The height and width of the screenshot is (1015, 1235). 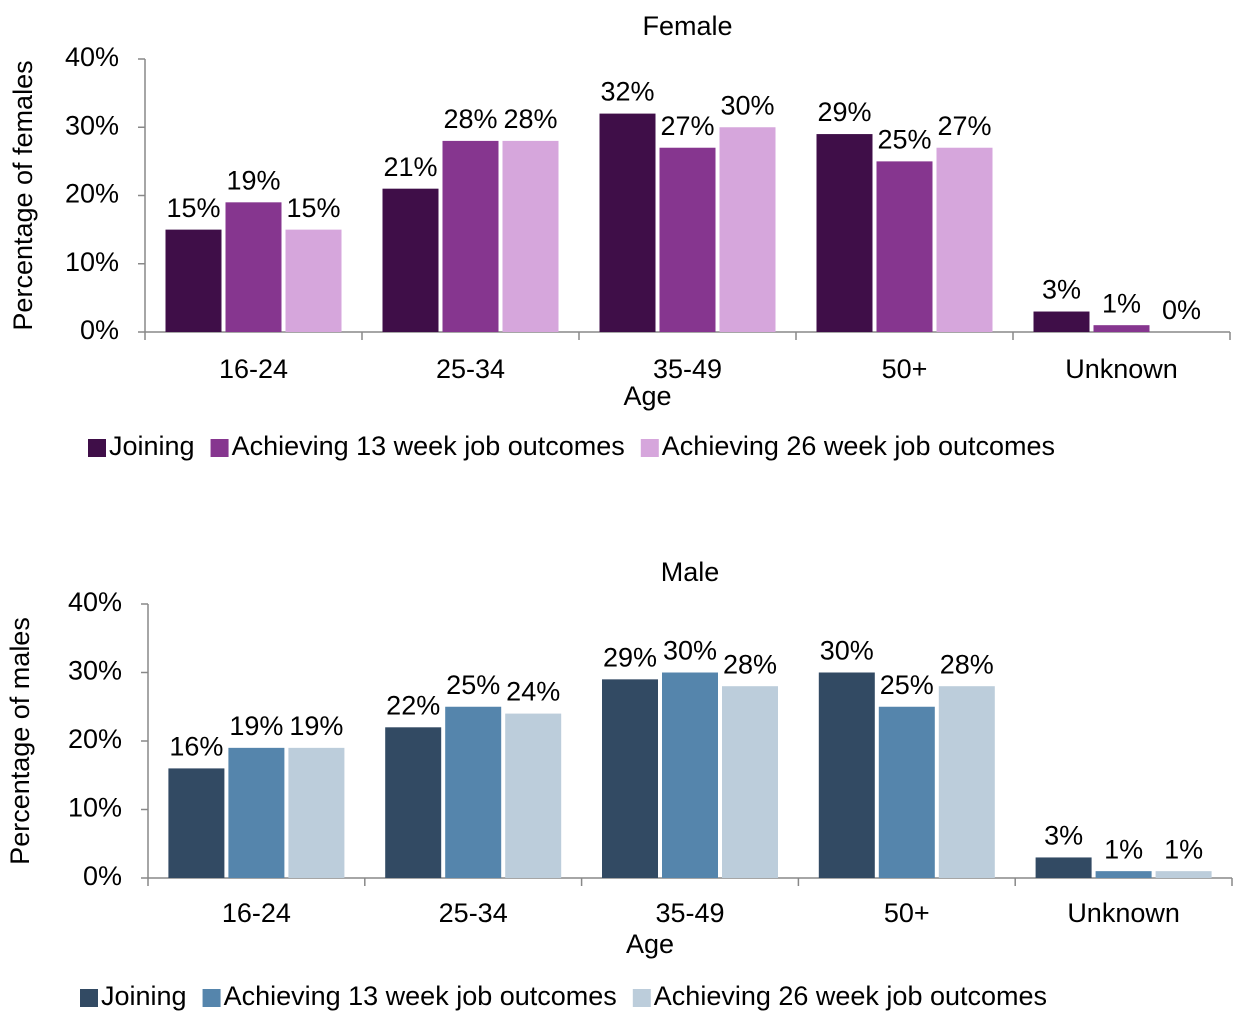 I want to click on data-label: 32%, so click(x=627, y=92).